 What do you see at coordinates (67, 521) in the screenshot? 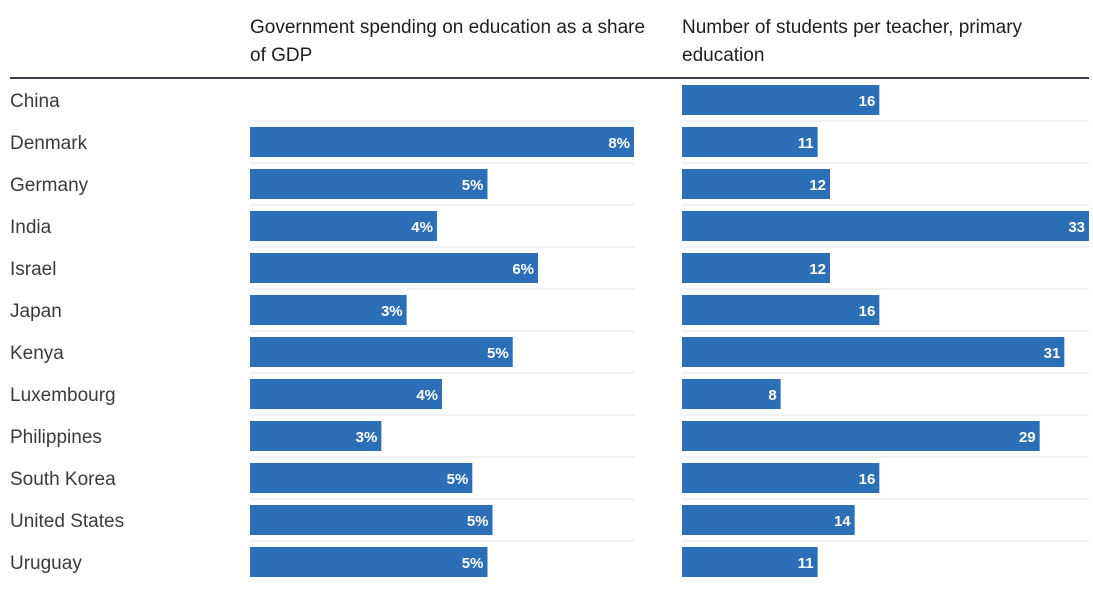
I see `row-label: United States` at bounding box center [67, 521].